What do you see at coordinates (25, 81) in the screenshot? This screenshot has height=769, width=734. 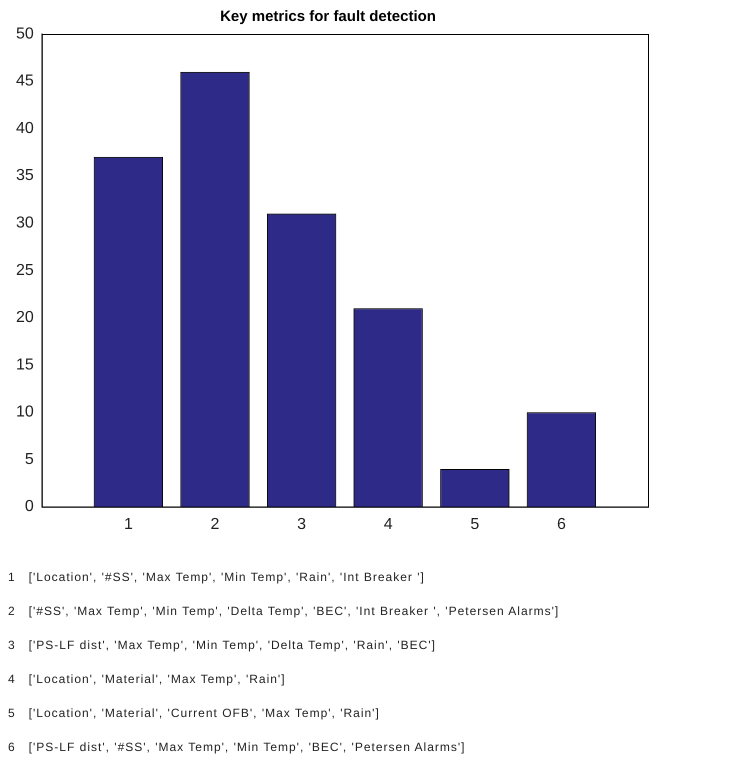 I see `y-tick-label: 45` at bounding box center [25, 81].